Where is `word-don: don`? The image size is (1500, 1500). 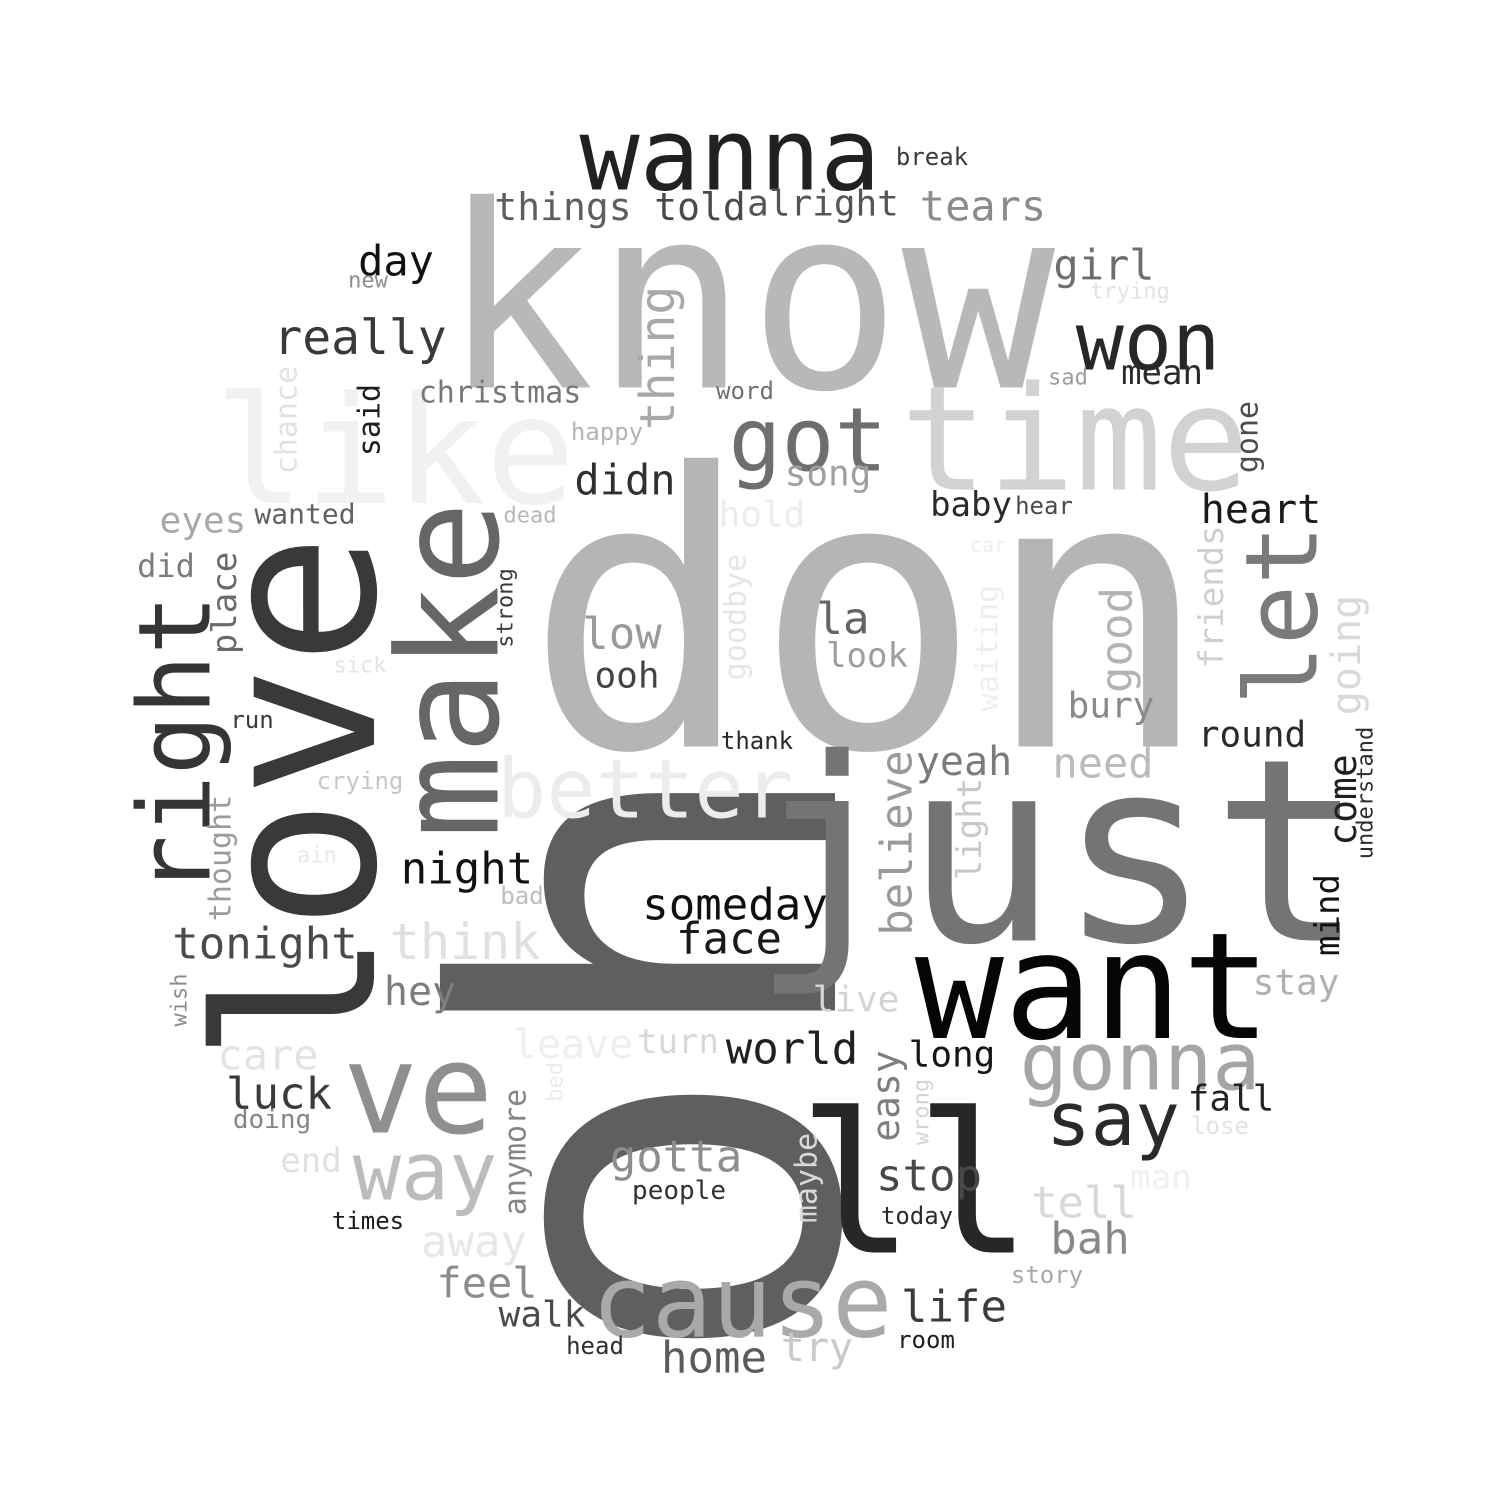
word-don: don is located at coordinates (868, 615).